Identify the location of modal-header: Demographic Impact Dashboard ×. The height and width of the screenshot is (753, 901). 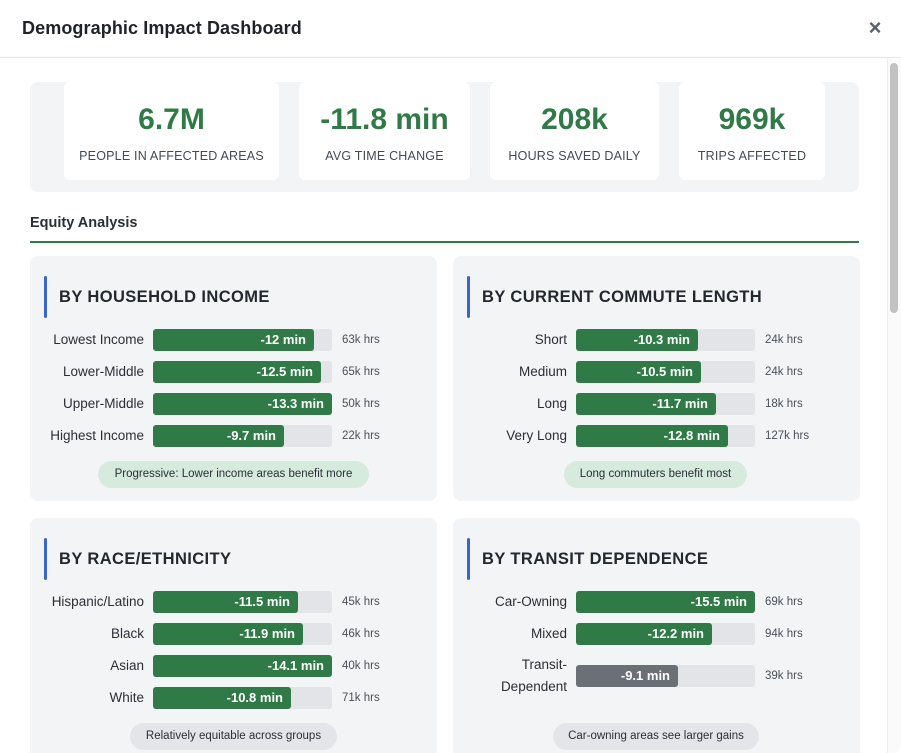
(450, 29).